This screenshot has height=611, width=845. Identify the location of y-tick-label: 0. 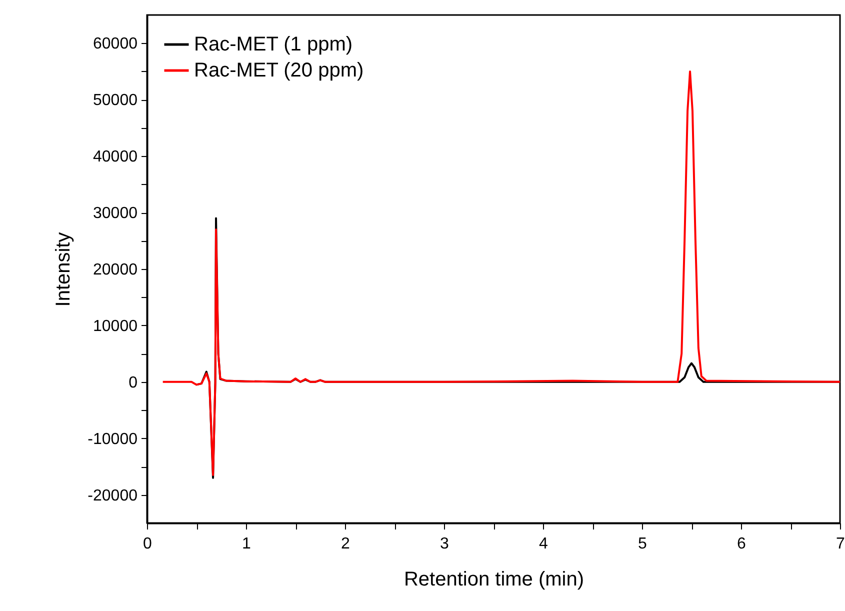
(133, 383).